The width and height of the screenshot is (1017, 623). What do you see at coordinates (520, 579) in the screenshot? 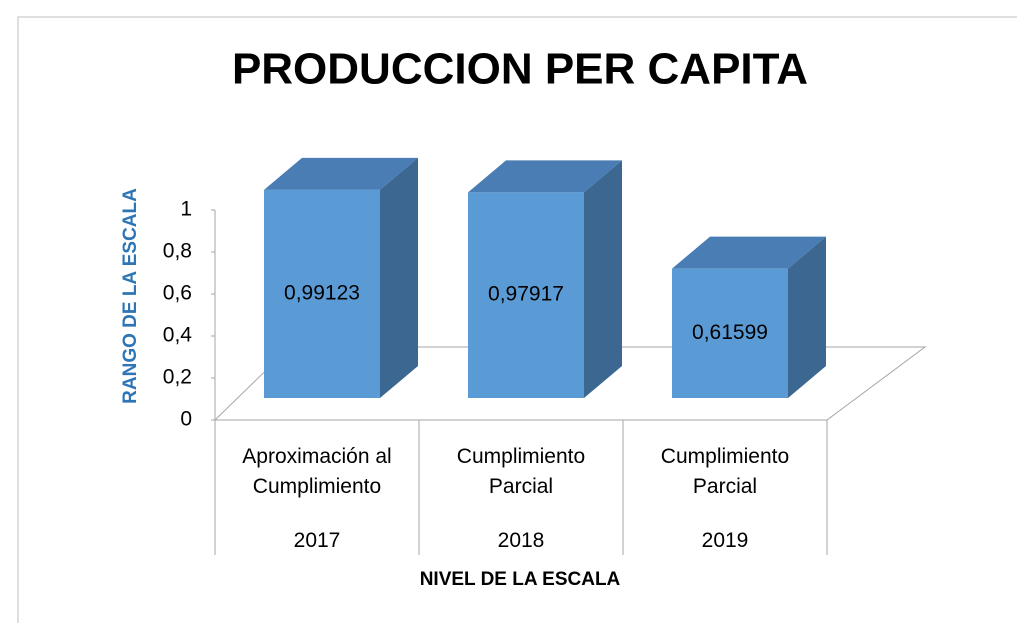
I see `x-axis-title: NIVEL DE LA ESCALA` at bounding box center [520, 579].